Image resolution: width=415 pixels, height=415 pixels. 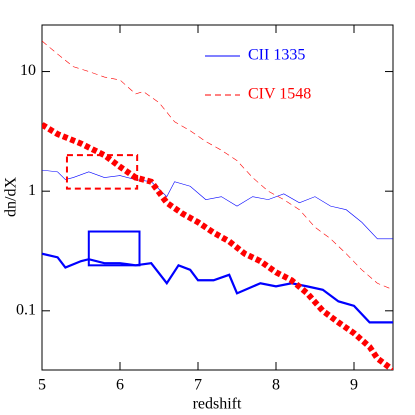 What do you see at coordinates (276, 55) in the screenshot?
I see `legend-label: CII 1335` at bounding box center [276, 55].